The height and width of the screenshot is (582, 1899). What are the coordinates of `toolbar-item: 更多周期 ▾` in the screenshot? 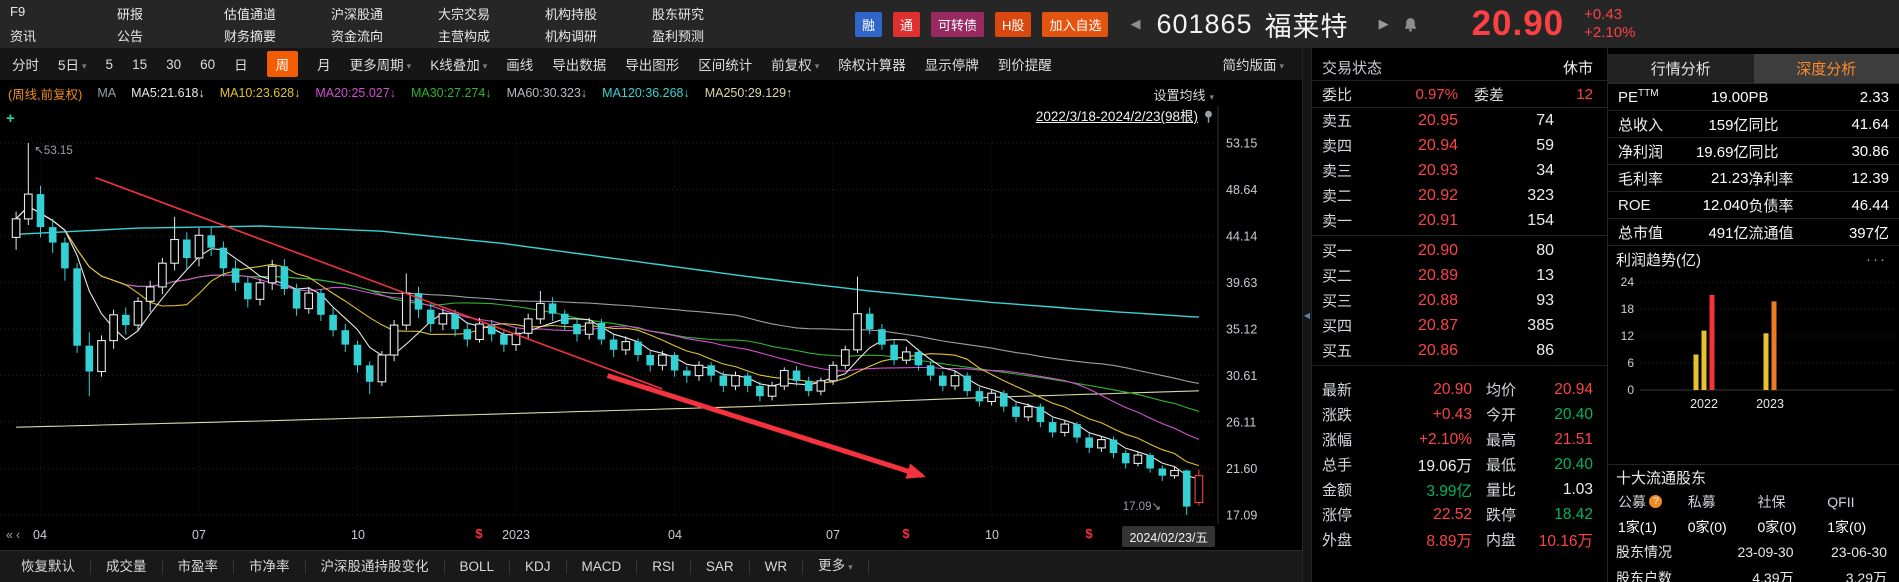 It's located at (380, 65).